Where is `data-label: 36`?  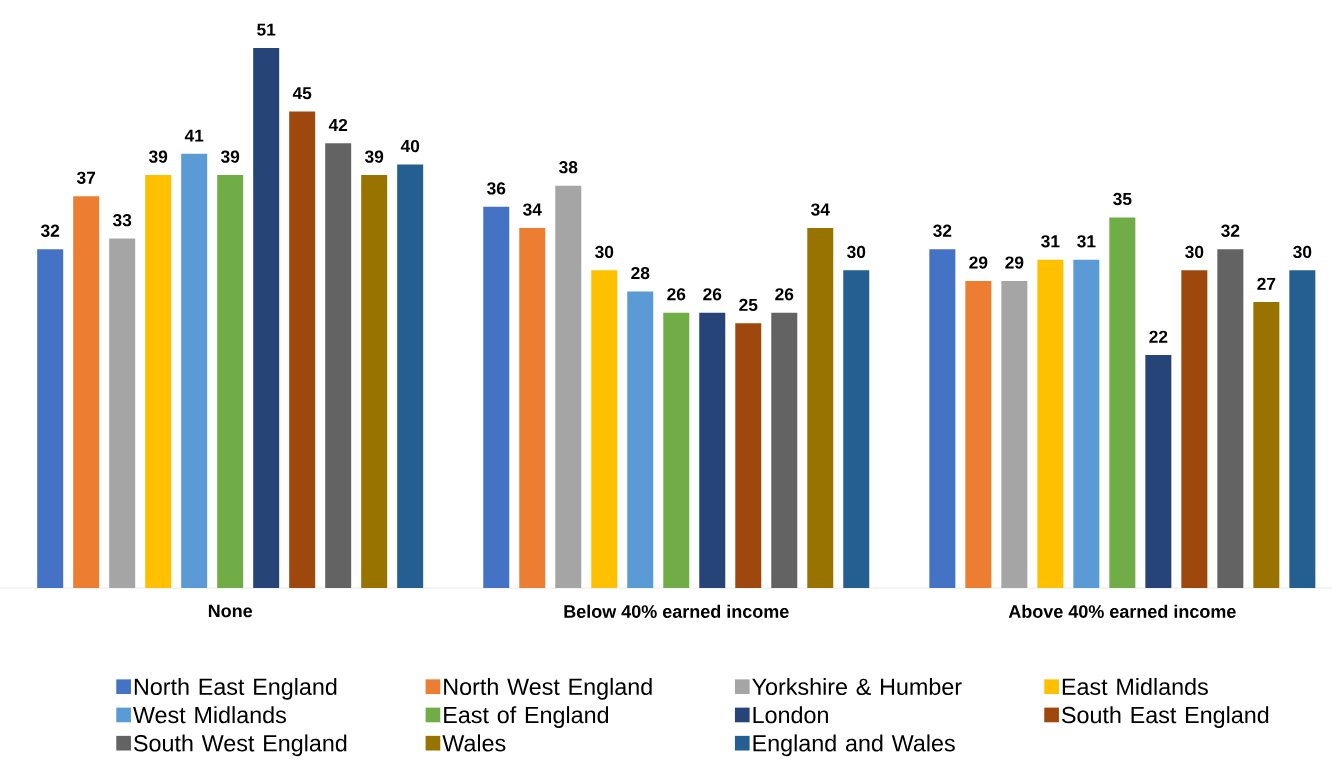
data-label: 36 is located at coordinates (496, 188).